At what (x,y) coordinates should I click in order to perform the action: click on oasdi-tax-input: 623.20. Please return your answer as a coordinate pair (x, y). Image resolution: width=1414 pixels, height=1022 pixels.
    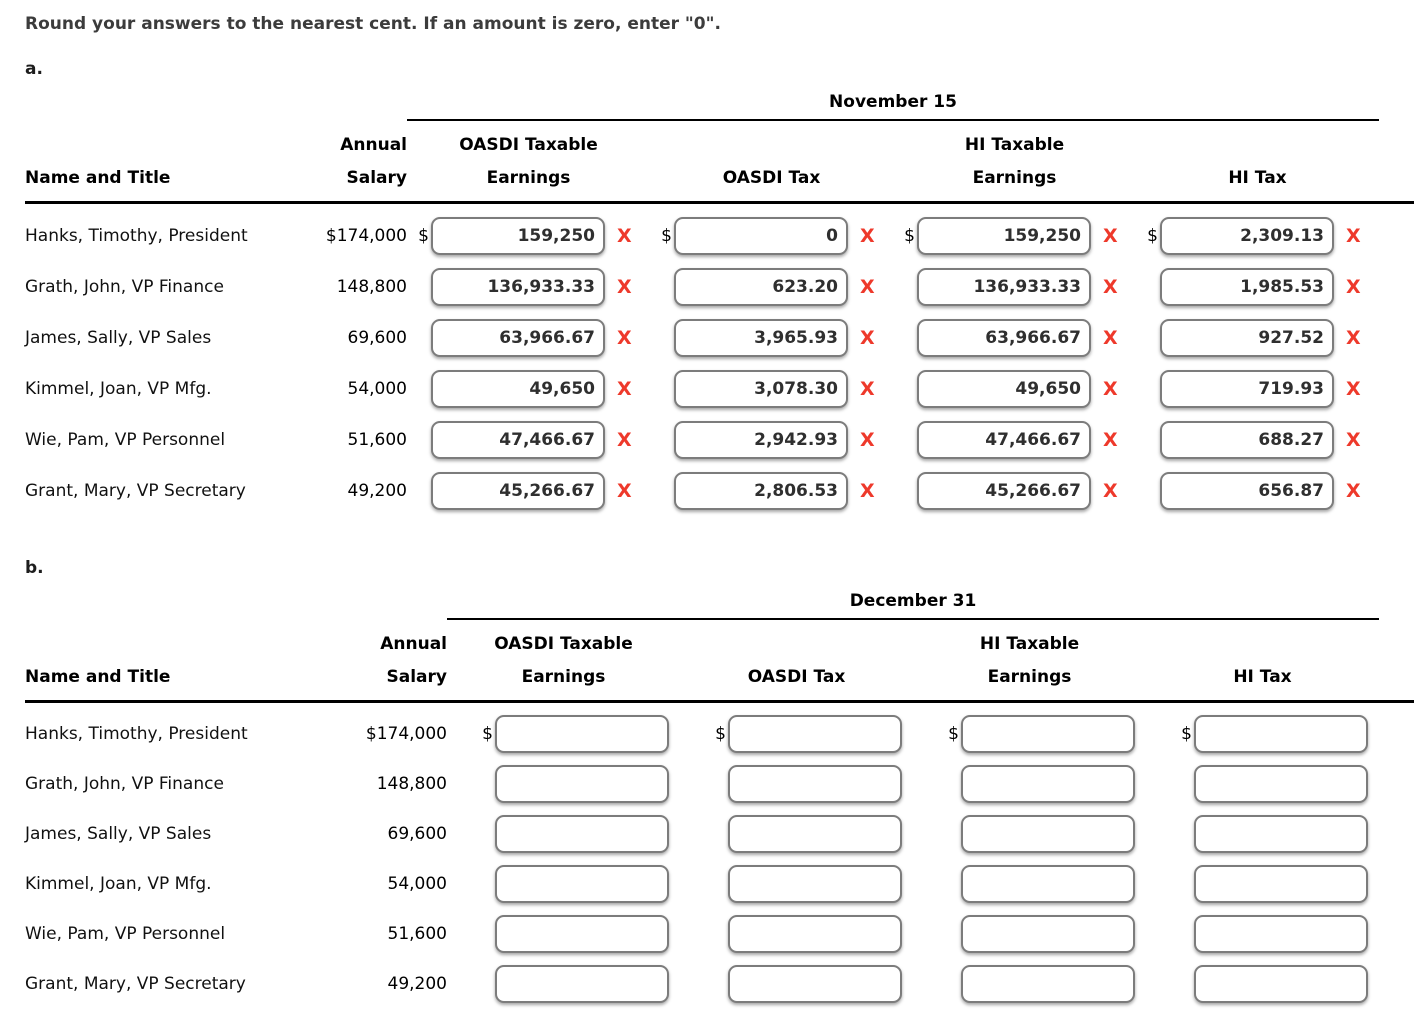
    Looking at the image, I should click on (761, 286).